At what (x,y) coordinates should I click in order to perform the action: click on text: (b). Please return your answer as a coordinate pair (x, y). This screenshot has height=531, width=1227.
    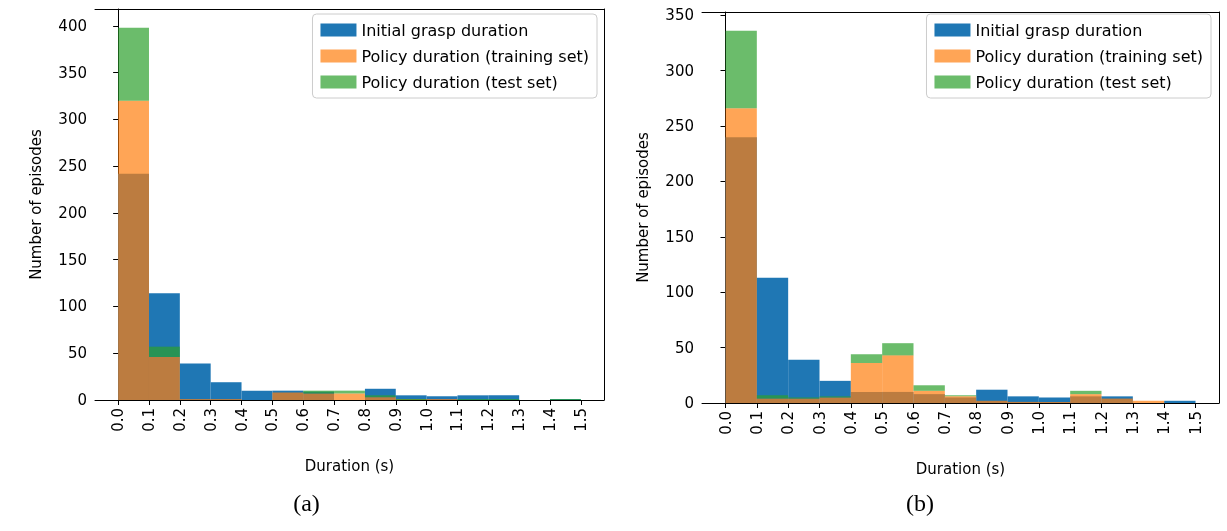
    Looking at the image, I should click on (920, 503).